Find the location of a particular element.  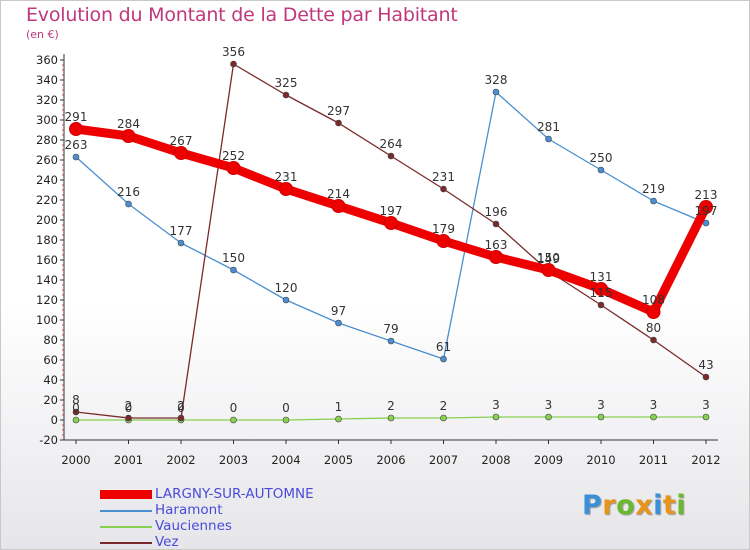

data-label: 149 is located at coordinates (548, 259).